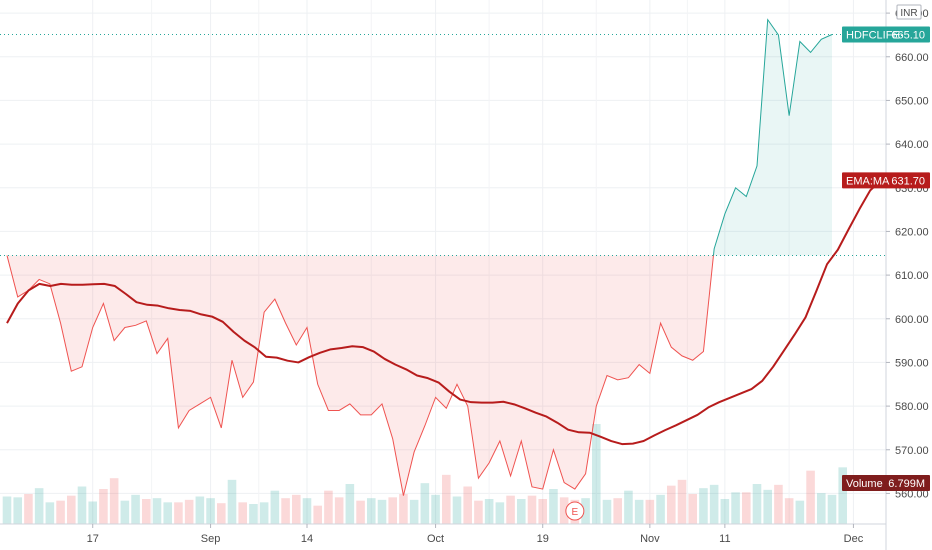 The image size is (932, 550). Describe the element at coordinates (93, 539) in the screenshot. I see `x-tick-label: 17` at that location.